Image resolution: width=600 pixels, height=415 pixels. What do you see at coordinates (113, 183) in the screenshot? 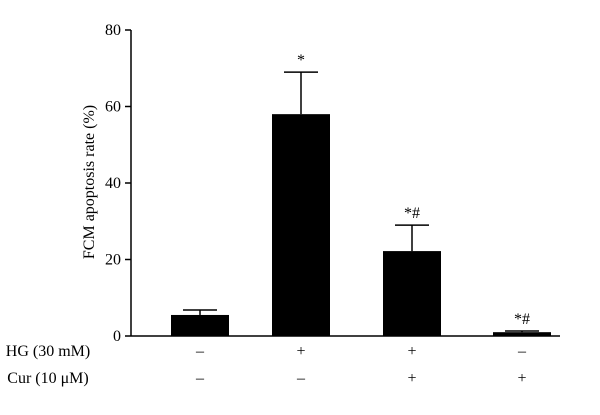
I see `y-tick-label: 40` at bounding box center [113, 183].